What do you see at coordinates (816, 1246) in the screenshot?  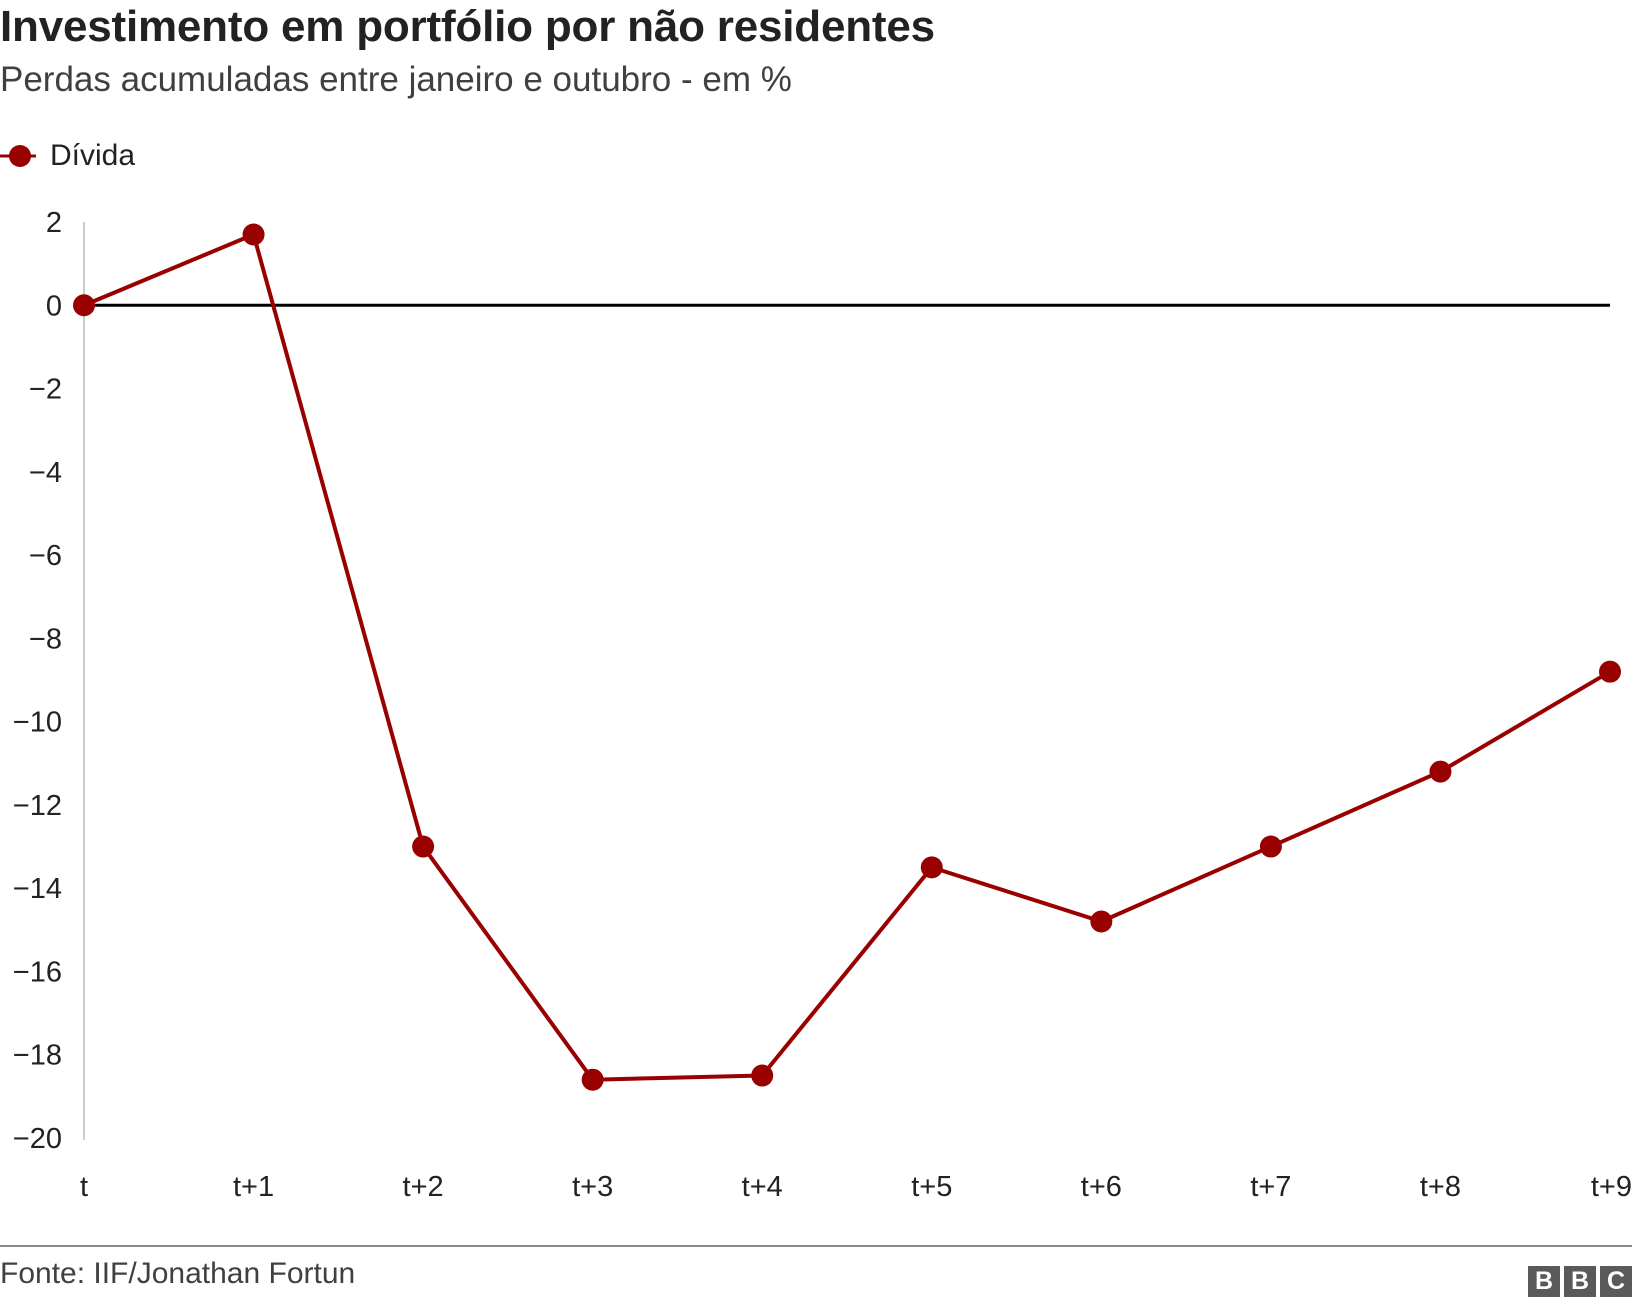 I see `footer-divider` at bounding box center [816, 1246].